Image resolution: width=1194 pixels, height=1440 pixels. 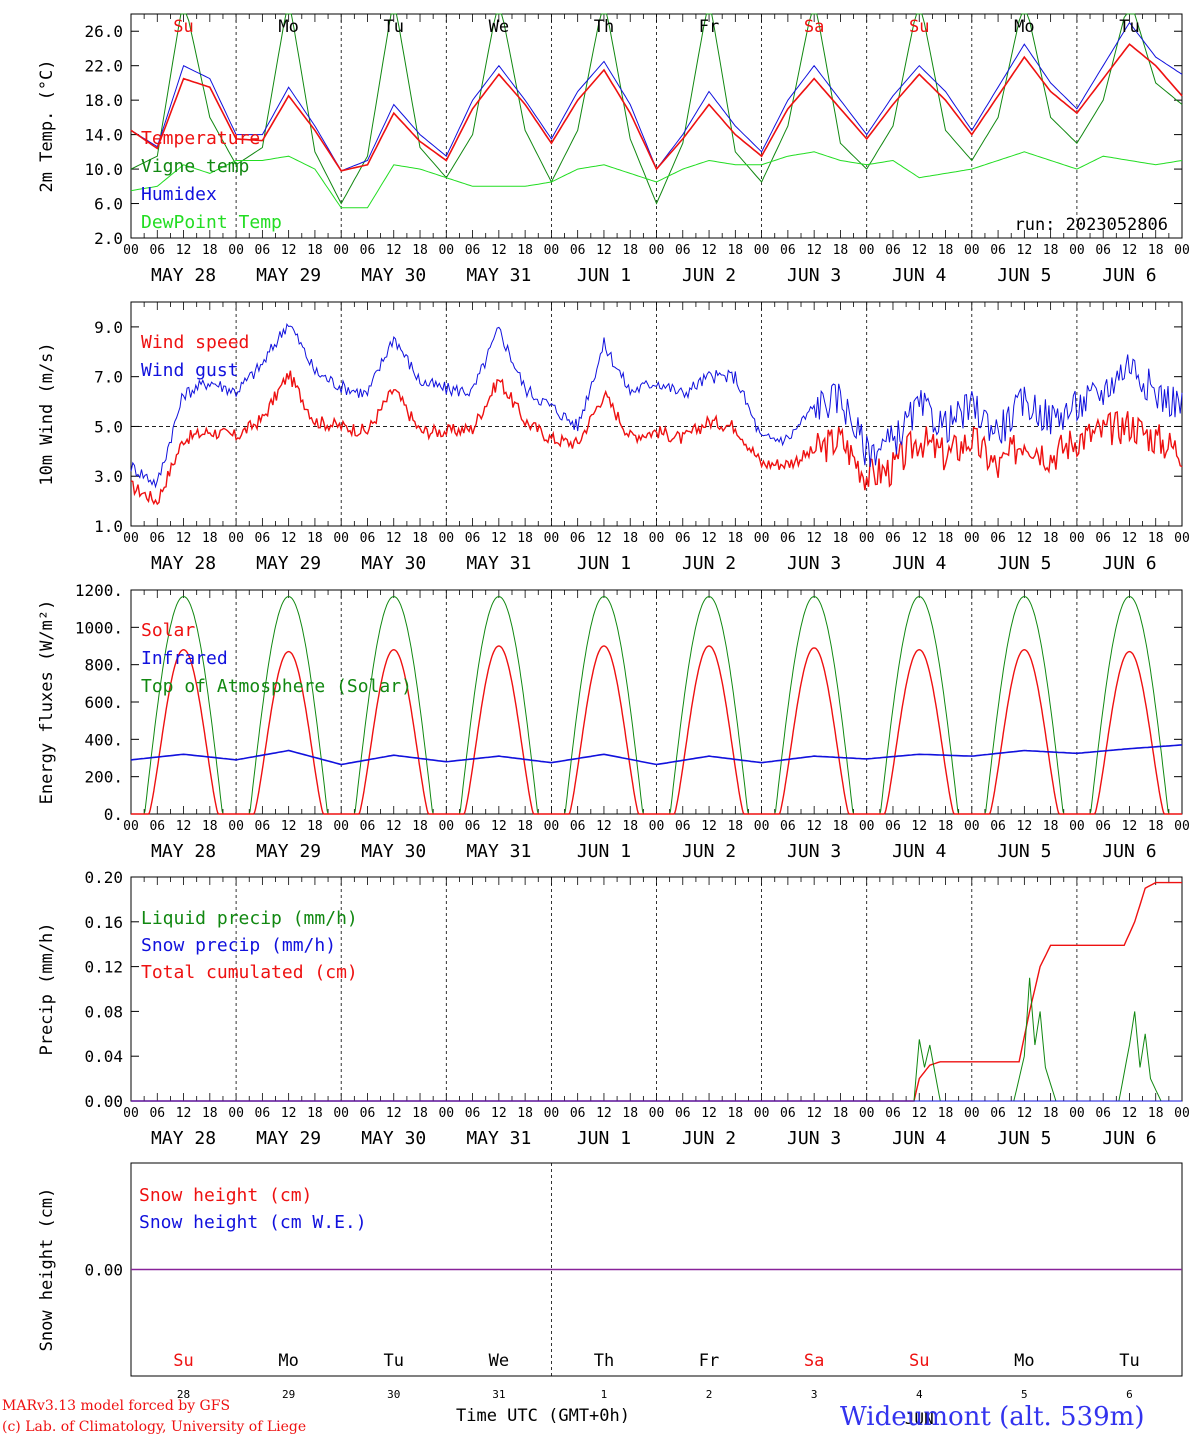 I want to click on date-label: MAY 29, so click(x=288, y=1138).